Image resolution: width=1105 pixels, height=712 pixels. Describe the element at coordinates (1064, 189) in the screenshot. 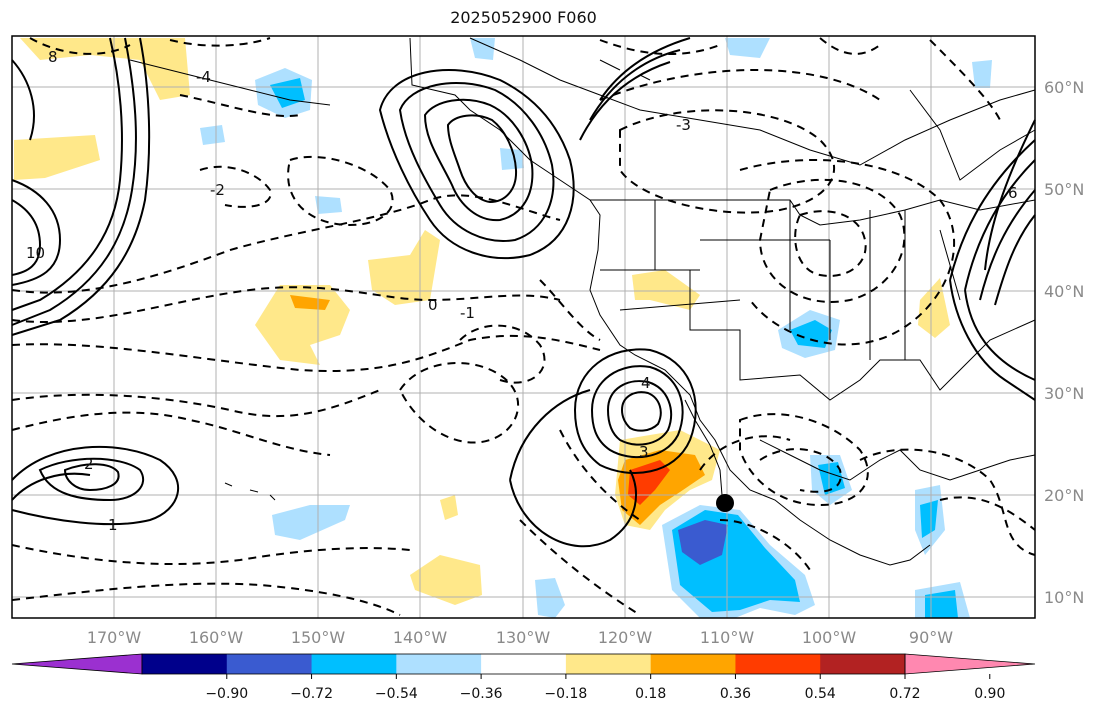

I see `lat-label: 50°N` at that location.